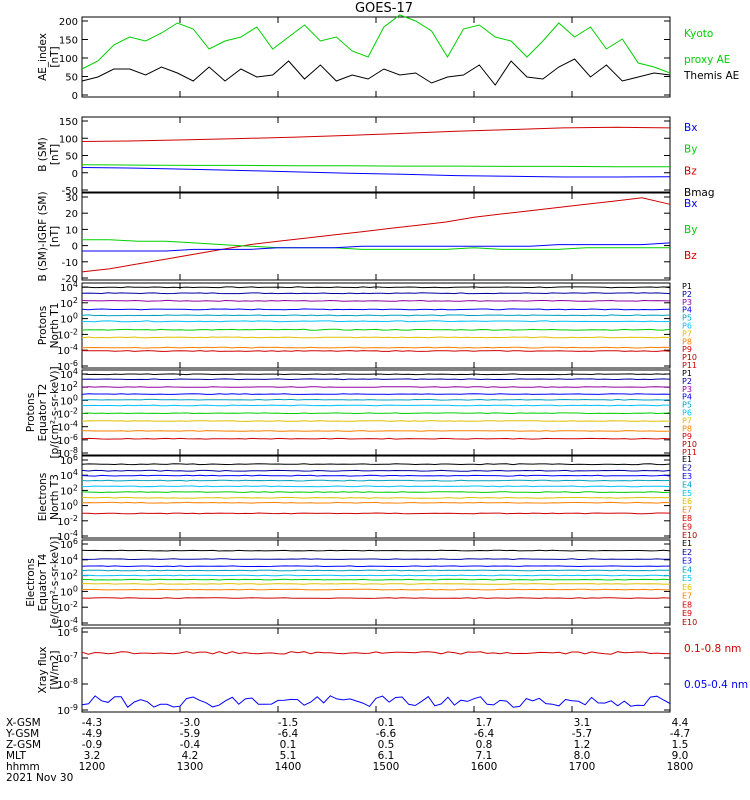 Image resolution: width=750 pixels, height=800 pixels. Describe the element at coordinates (690, 150) in the screenshot. I see `legend-entry: By` at that location.